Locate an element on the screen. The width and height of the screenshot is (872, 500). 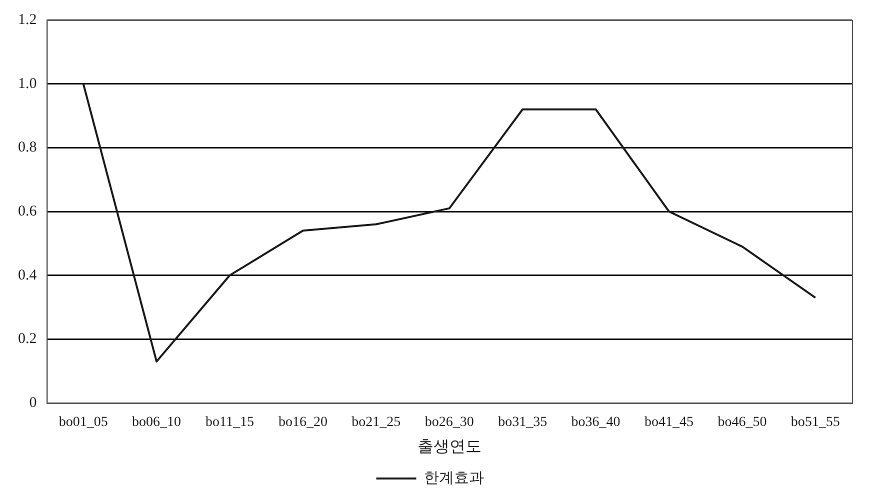
y-tick-label: 0.2 is located at coordinates (27, 339).